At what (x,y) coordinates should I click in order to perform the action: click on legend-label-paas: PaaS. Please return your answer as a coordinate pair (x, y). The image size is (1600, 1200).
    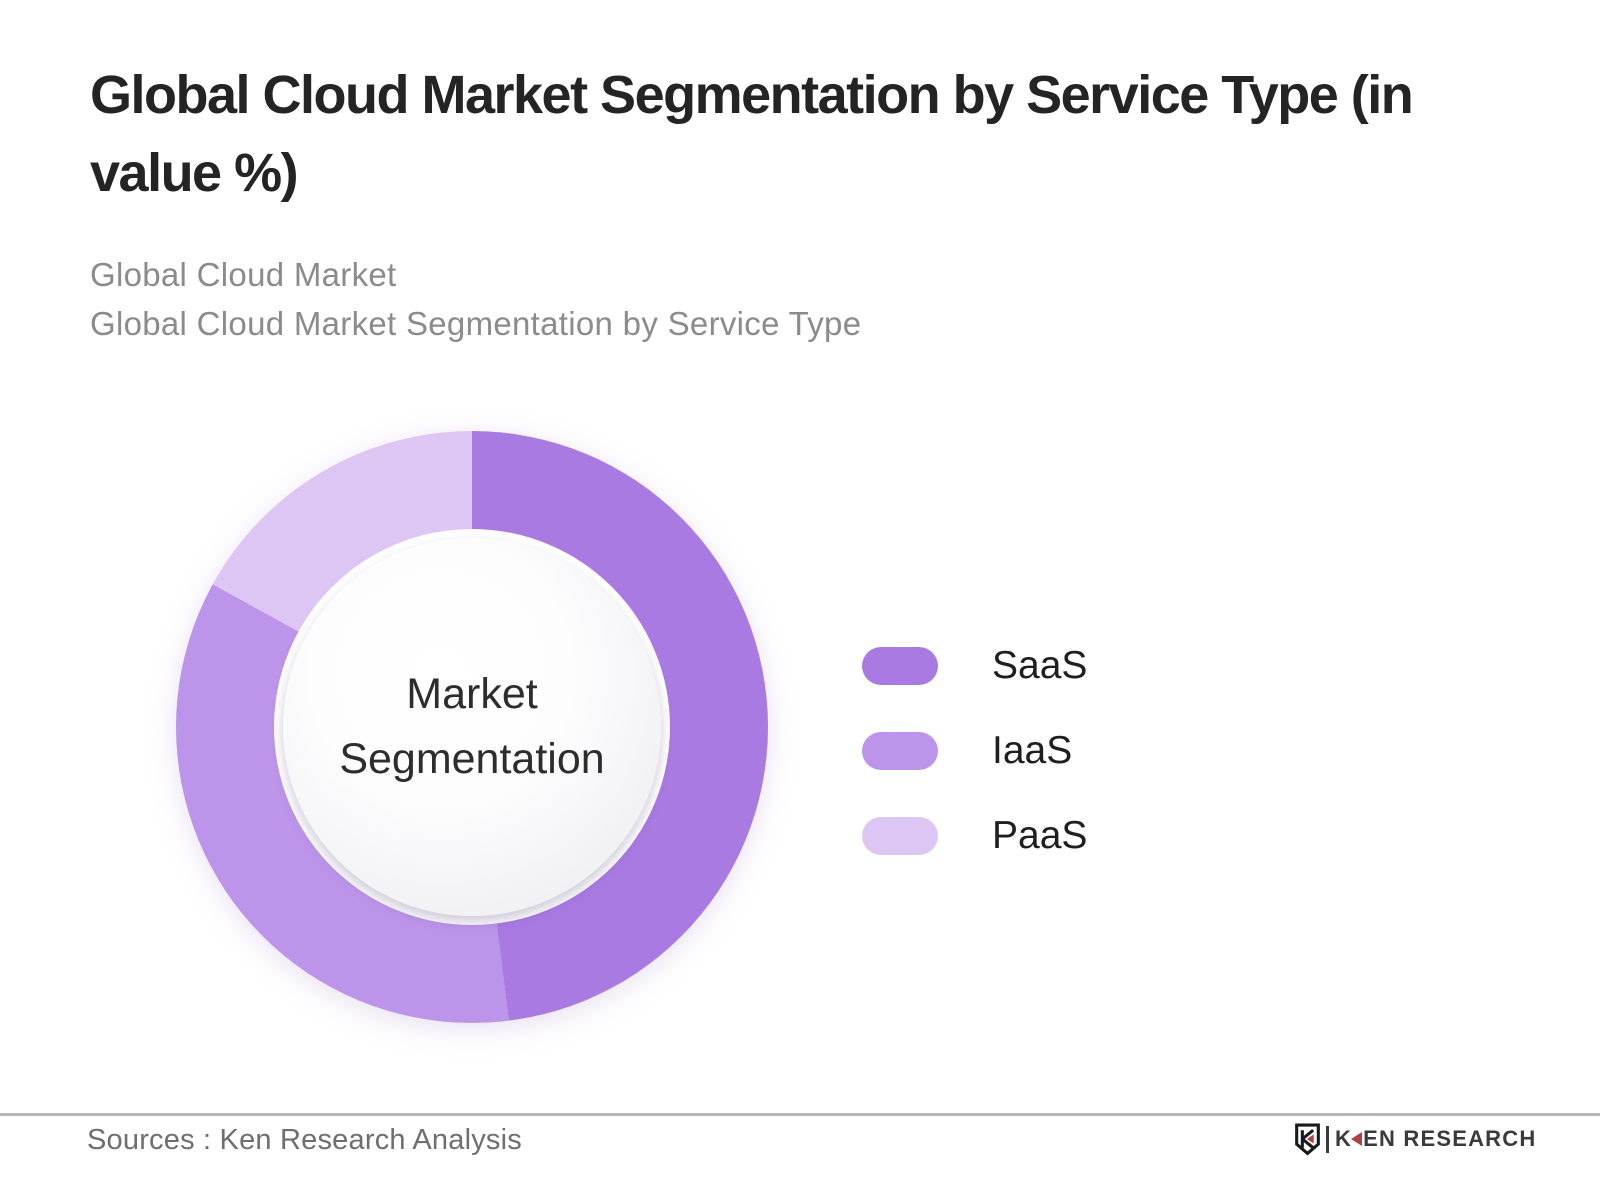
    Looking at the image, I should click on (1040, 835).